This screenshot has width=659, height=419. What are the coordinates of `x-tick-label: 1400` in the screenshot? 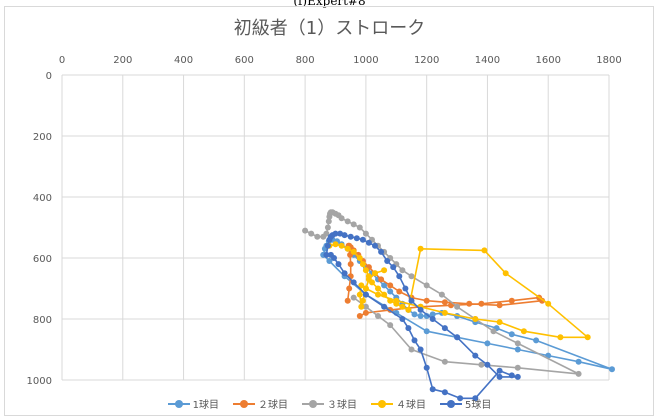 It's located at (487, 60).